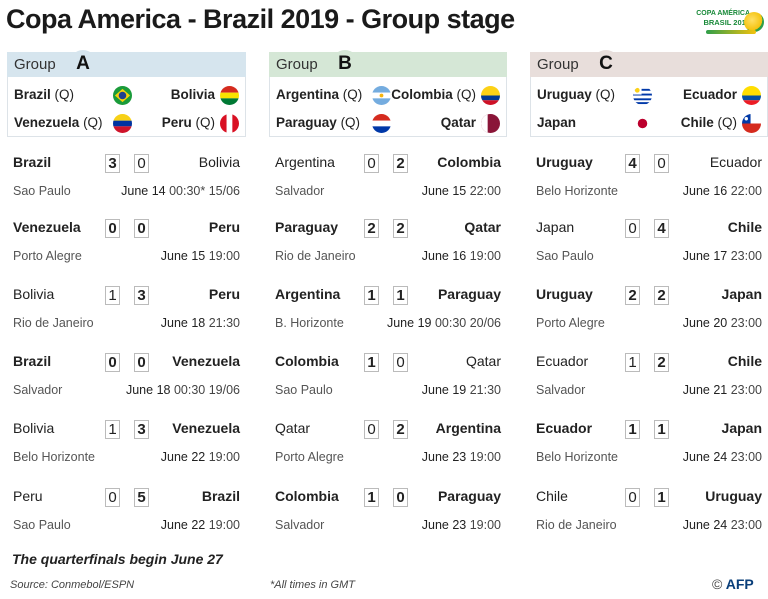 The width and height of the screenshot is (768, 599). I want to click on team-label: Ecuador, so click(709, 94).